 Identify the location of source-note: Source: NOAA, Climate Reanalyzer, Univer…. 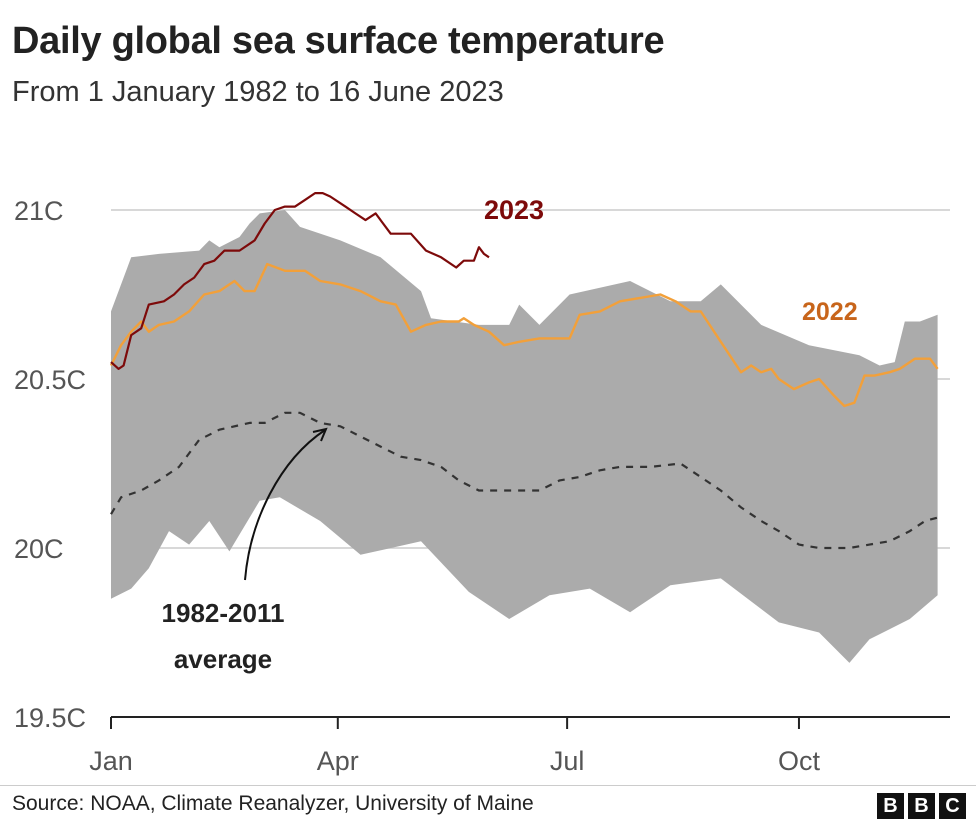
(273, 803).